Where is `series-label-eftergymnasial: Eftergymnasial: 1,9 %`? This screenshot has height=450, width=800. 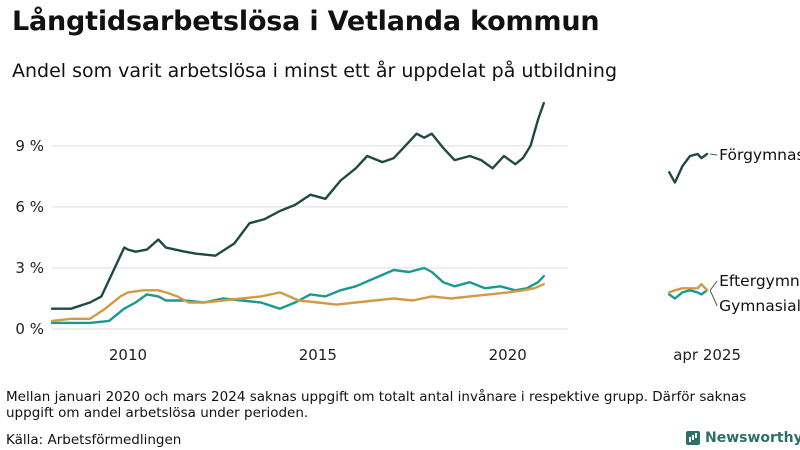
series-label-eftergymnasial: Eftergymnasial: 1,9 % is located at coordinates (759, 281).